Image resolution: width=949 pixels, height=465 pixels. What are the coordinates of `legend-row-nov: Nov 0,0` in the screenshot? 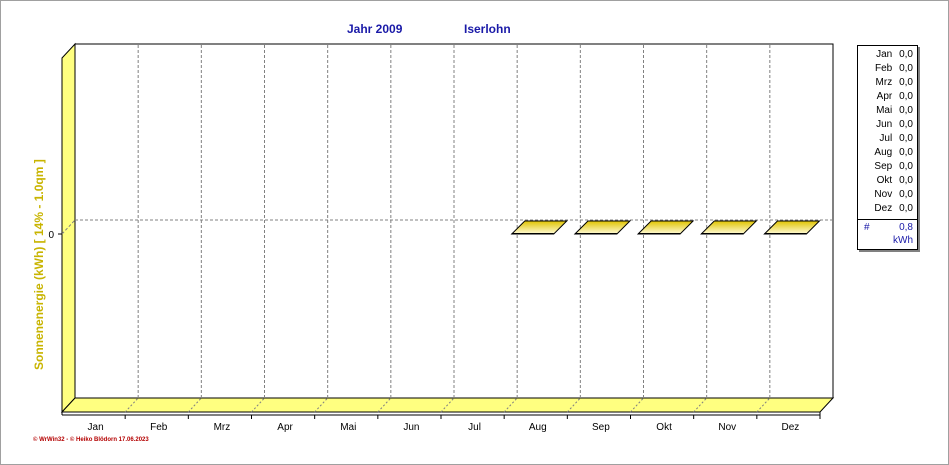 It's located at (887, 195).